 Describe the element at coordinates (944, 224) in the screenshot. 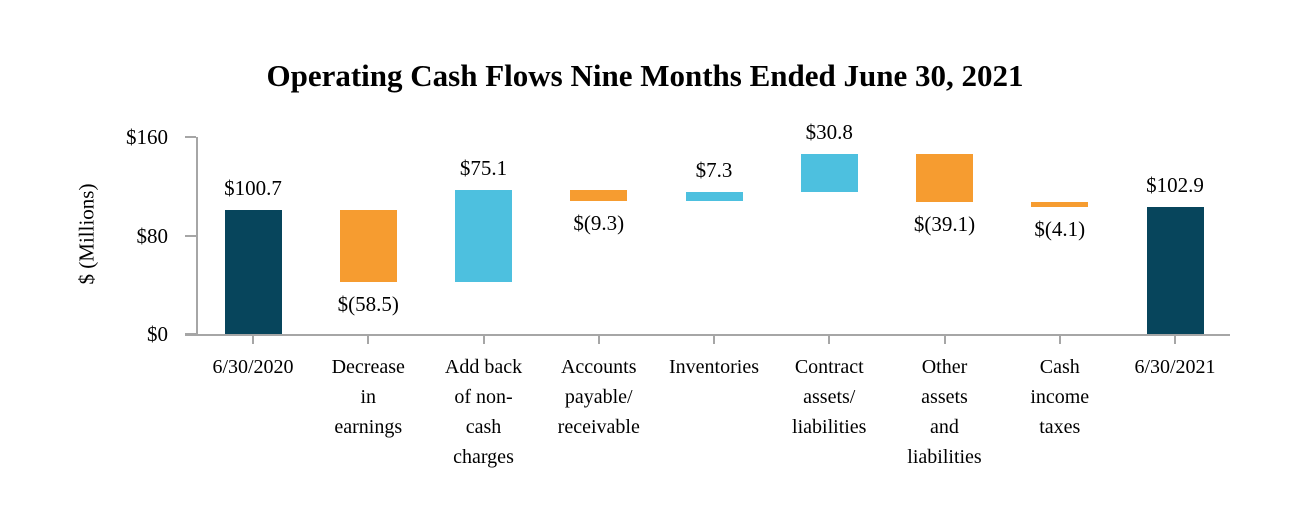

I see `bar-value-label: $(39.1)` at that location.